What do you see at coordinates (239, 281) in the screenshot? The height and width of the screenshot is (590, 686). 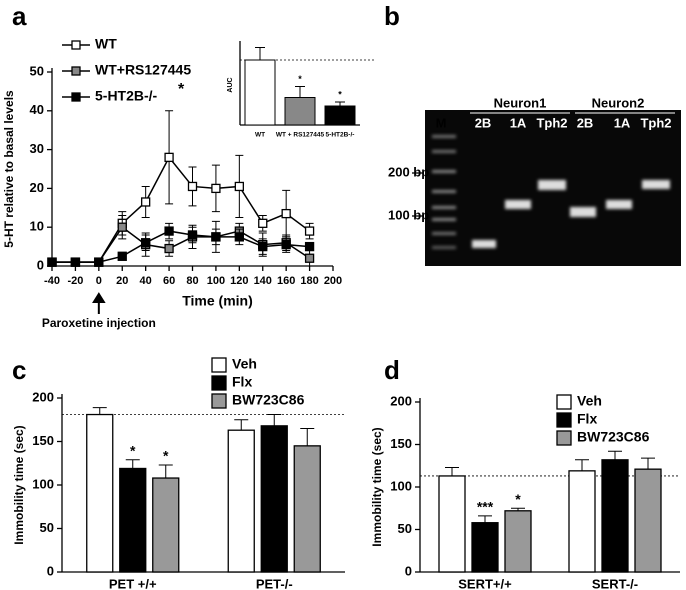 I see `x-tick-label: 120` at bounding box center [239, 281].